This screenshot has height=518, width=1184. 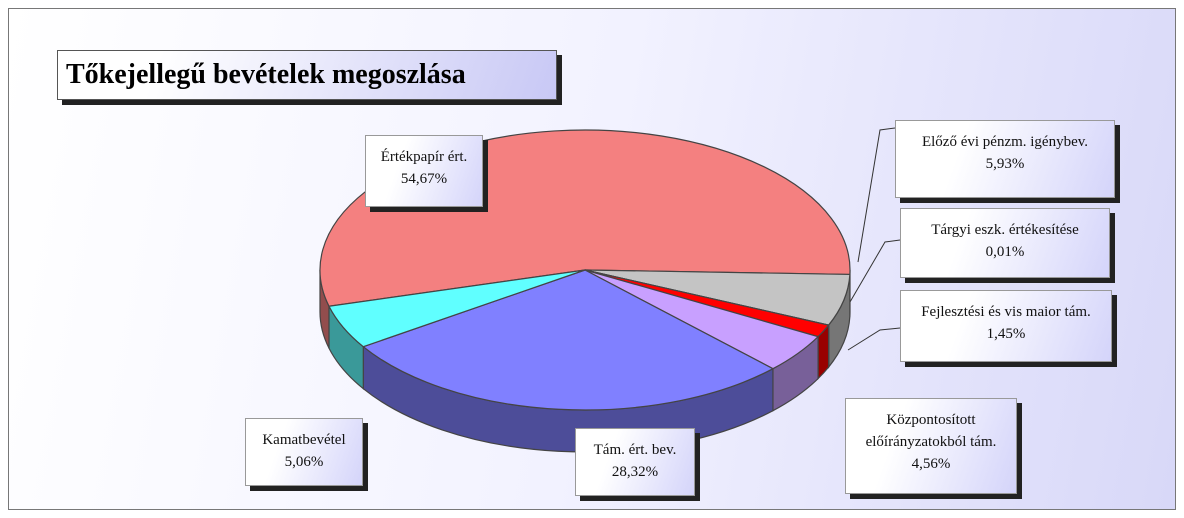 I want to click on data-label: Értékpapír ért. 54,67%, so click(x=424, y=171).